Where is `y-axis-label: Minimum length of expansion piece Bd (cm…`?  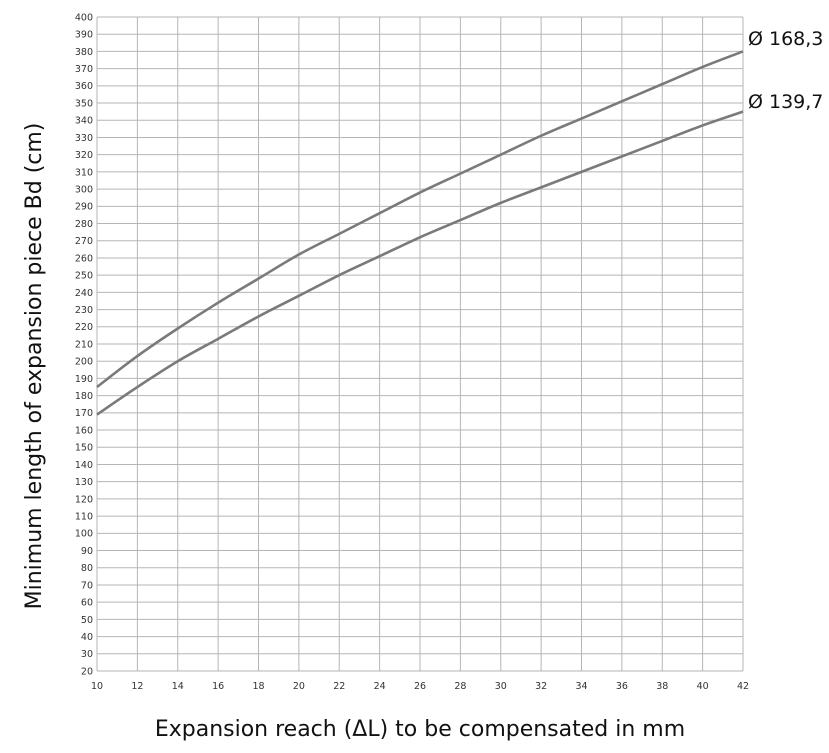
y-axis-label: Minimum length of expansion piece Bd (cm… is located at coordinates (34, 366).